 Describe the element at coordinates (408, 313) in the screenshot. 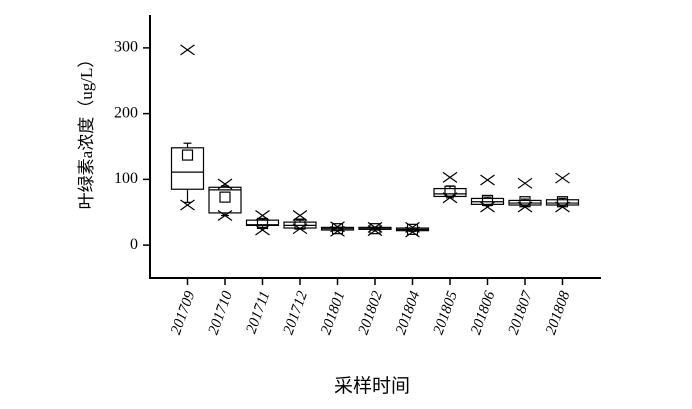

I see `x-tick-label: 201804` at that location.